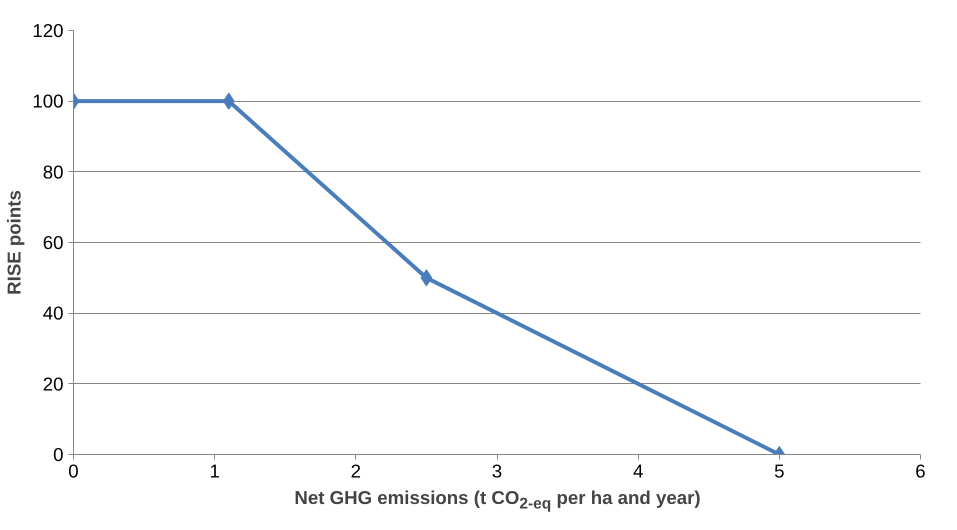 The width and height of the screenshot is (957, 530). What do you see at coordinates (53, 383) in the screenshot?
I see `y-tick-label: 20` at bounding box center [53, 383].